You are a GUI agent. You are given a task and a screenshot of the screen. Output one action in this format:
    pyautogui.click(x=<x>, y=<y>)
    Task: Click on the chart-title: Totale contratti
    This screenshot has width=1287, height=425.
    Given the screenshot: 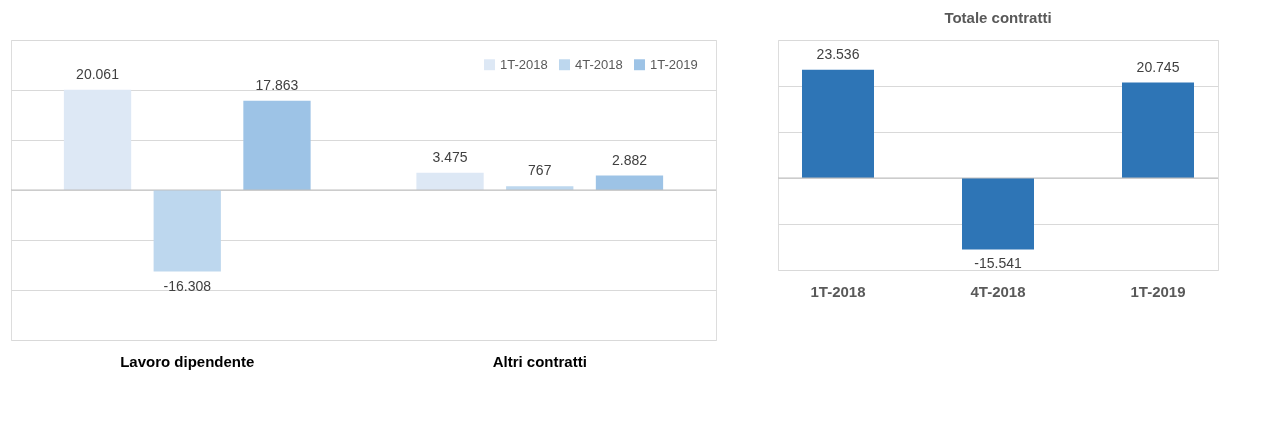 What is the action you would take?
    pyautogui.click(x=998, y=17)
    